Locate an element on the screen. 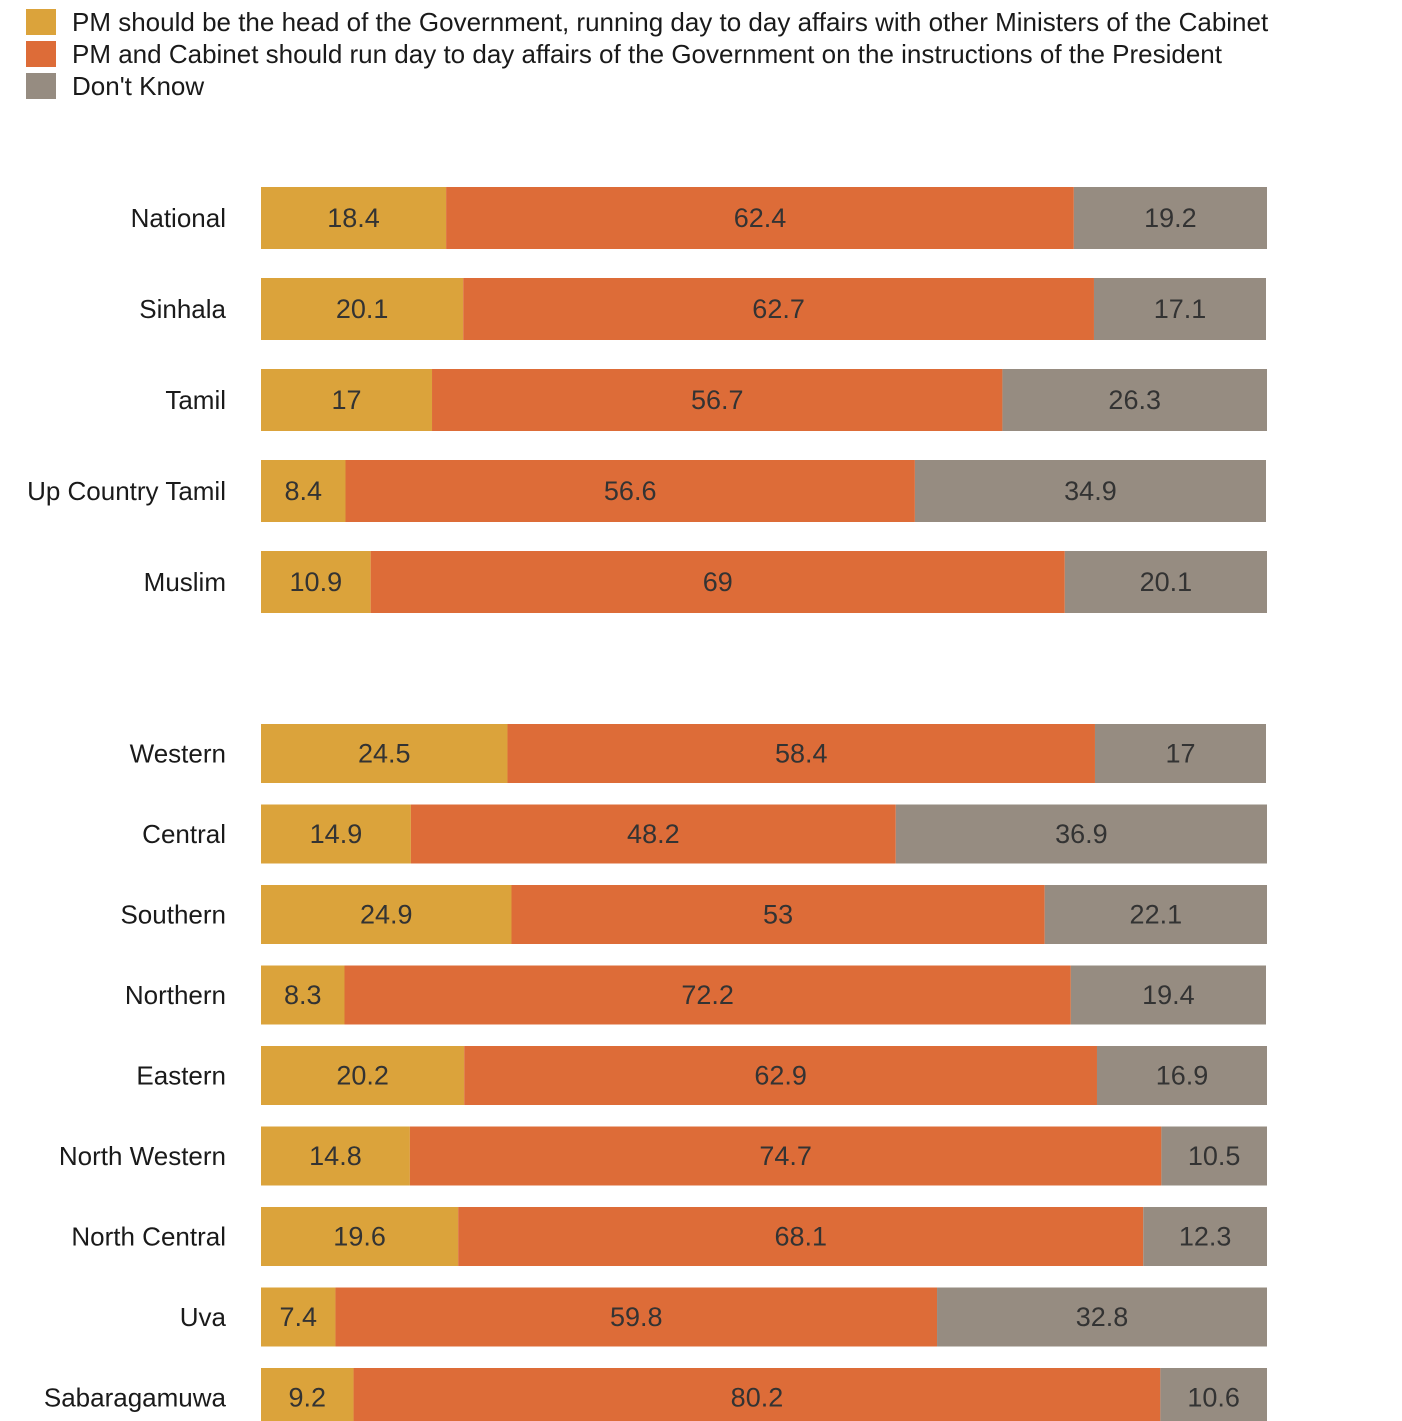 The image size is (1402, 1421). bar-up-country-tamil-pm-head is located at coordinates (303, 491).